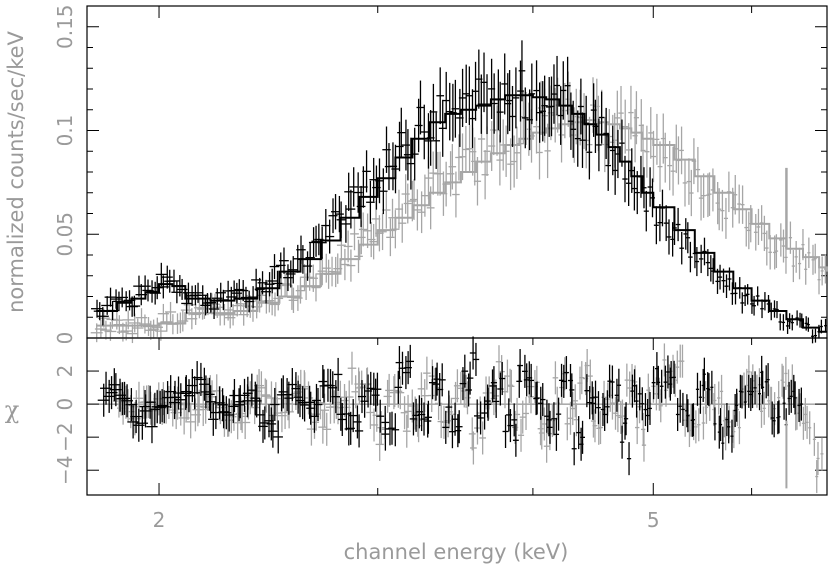 The width and height of the screenshot is (830, 566). I want to click on spectrum-y-tick-label: 0.15, so click(65, 26).